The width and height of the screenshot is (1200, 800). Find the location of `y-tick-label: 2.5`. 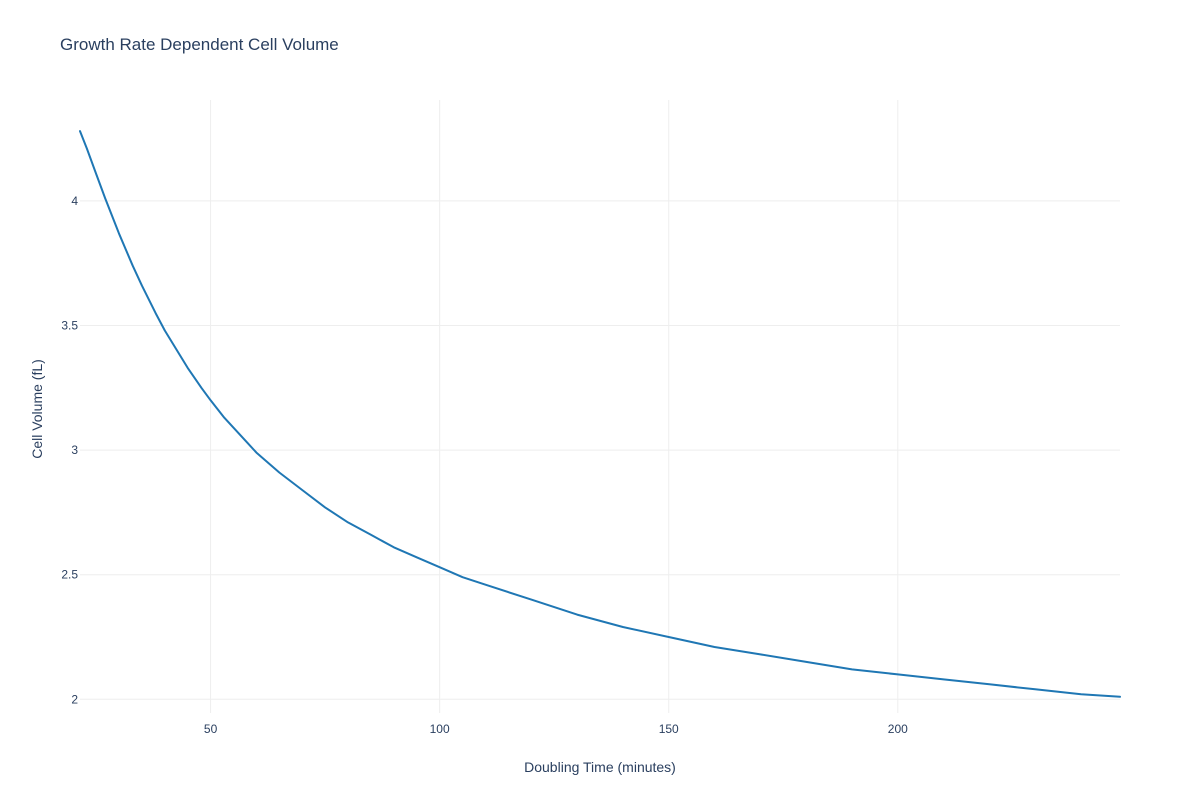

y-tick-label: 2.5 is located at coordinates (69, 575).